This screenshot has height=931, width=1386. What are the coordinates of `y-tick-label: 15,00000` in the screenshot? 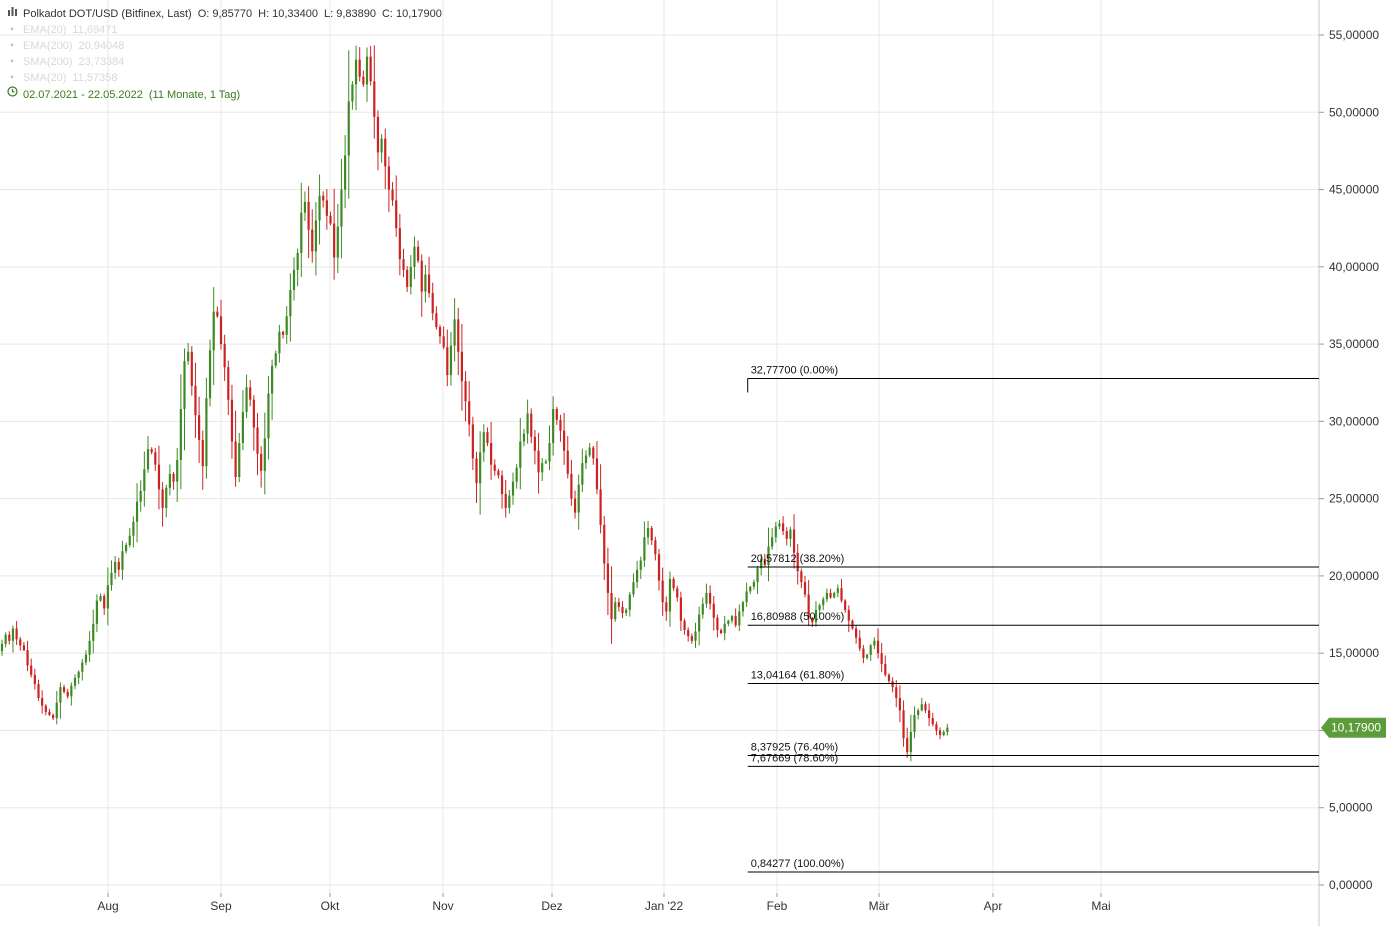 It's located at (1354, 653).